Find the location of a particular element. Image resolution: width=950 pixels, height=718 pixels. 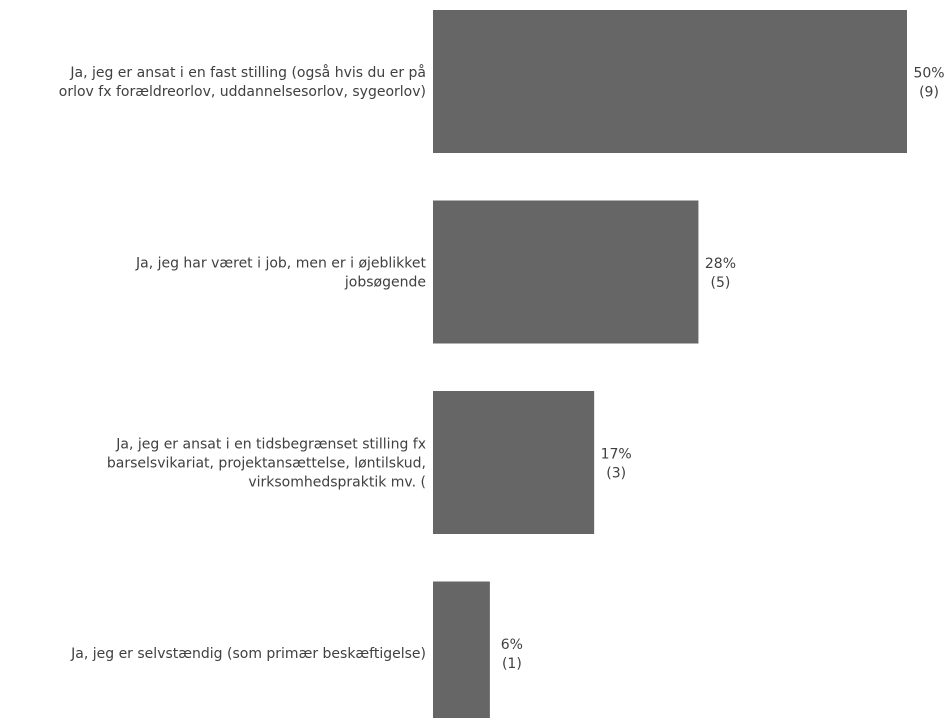

value-count: (9) is located at coordinates (929, 93).